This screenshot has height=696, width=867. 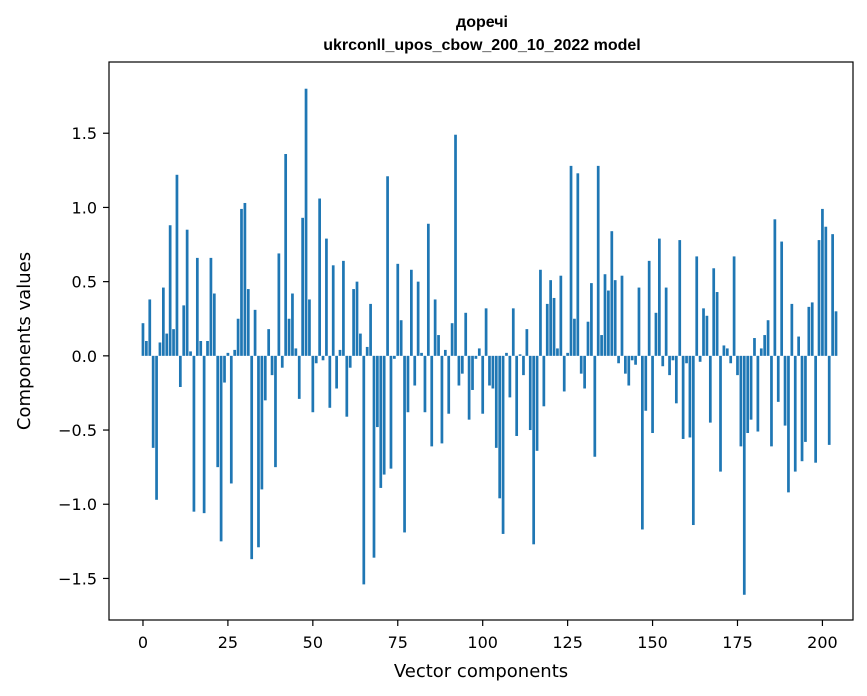 I want to click on x-tick-label: 50, so click(x=313, y=642).